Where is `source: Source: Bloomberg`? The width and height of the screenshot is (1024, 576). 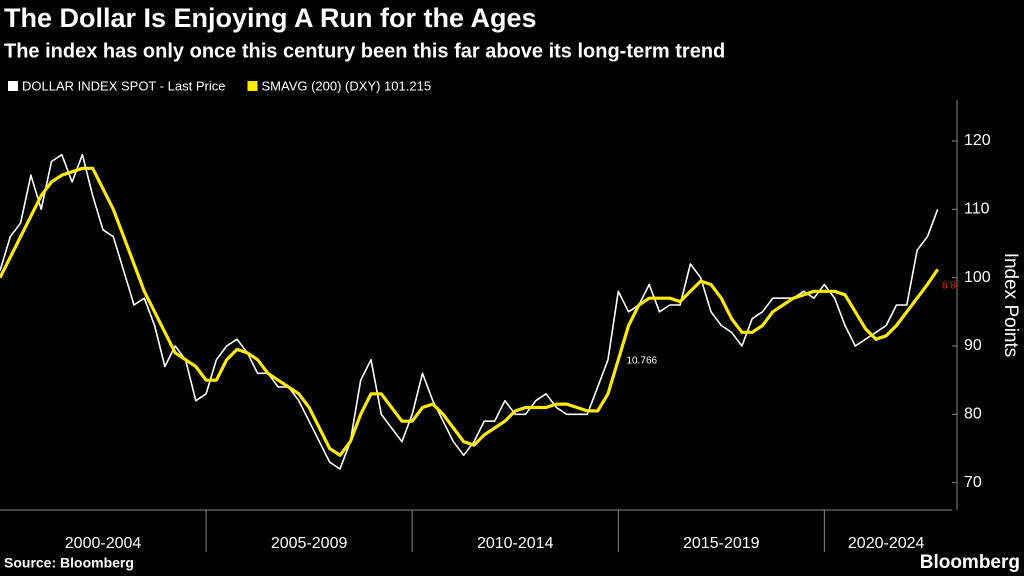
source: Source: Bloomberg is located at coordinates (69, 563).